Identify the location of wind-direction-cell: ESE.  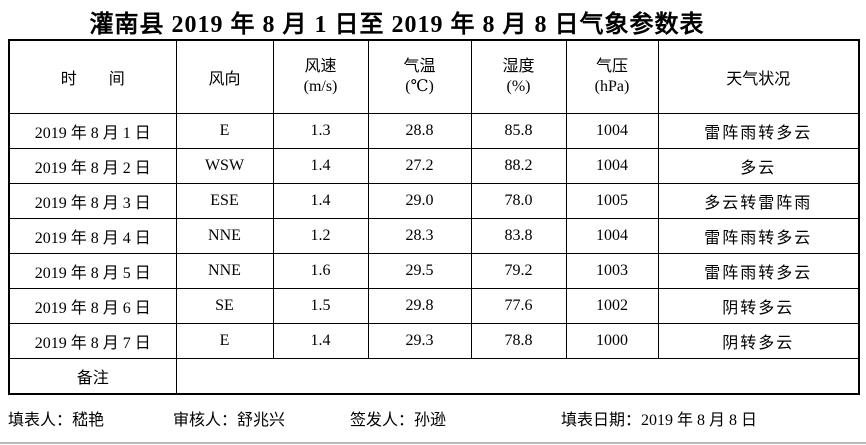
(224, 200).